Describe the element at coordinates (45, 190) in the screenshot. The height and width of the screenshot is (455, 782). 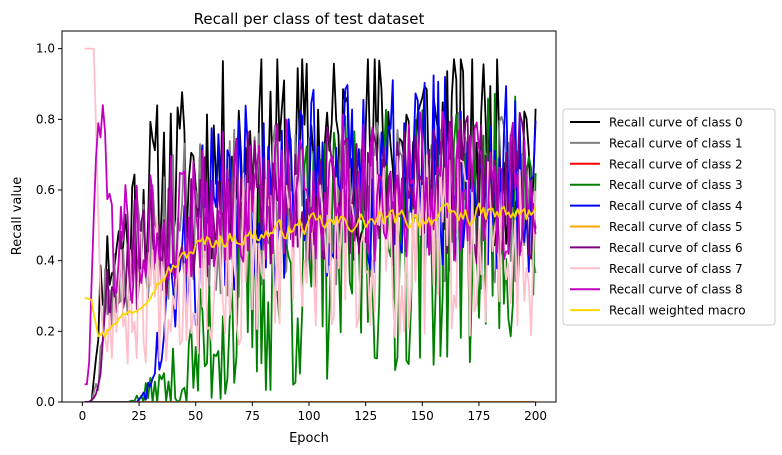
I see `y-tick-label: 0.6` at that location.